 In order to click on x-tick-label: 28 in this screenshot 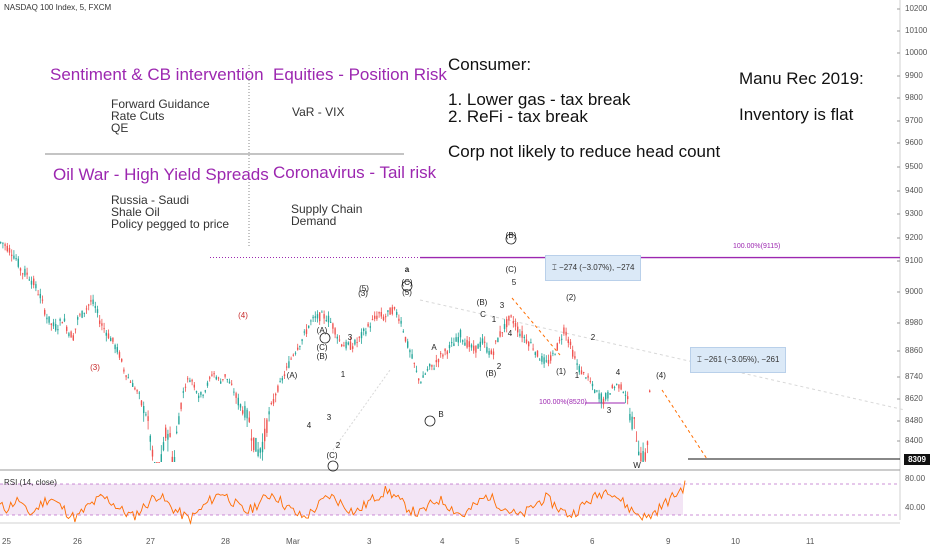, I will do `click(225, 541)`.